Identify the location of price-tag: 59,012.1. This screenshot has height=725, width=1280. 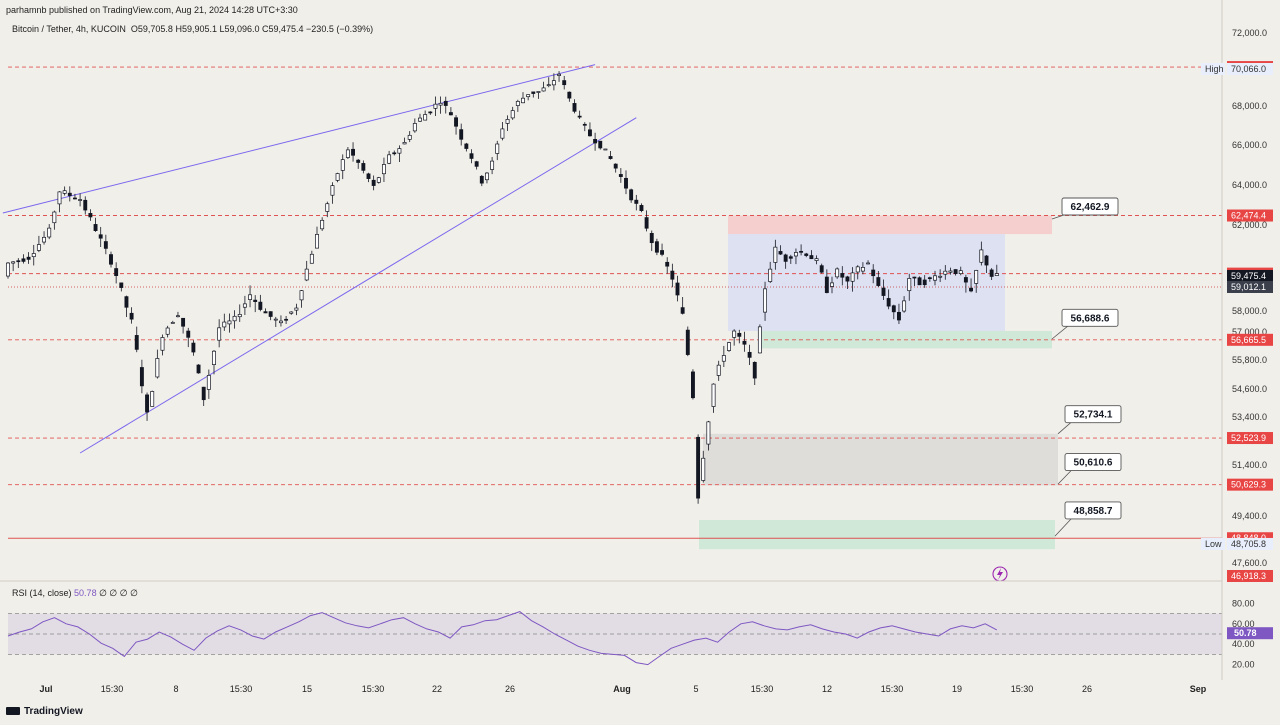
(1250, 286).